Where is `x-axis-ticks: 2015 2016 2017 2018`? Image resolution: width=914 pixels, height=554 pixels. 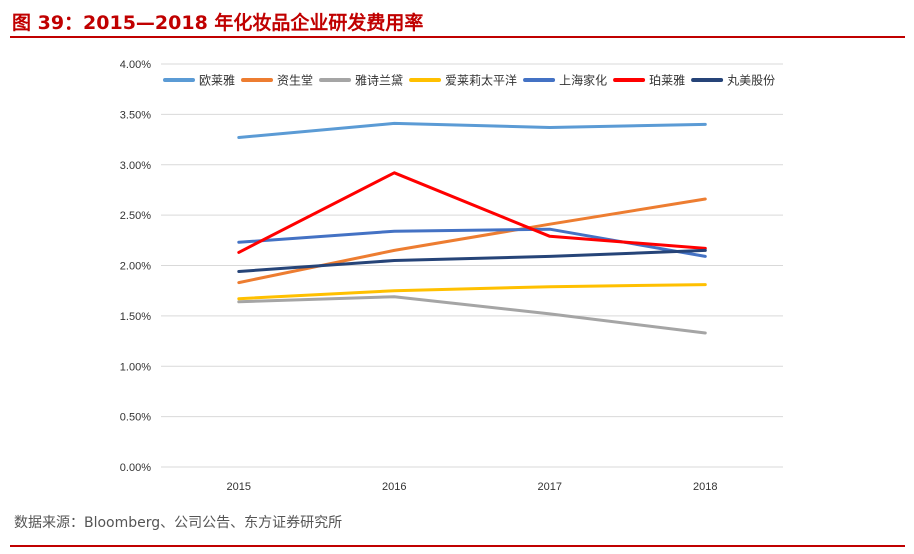 x-axis-ticks: 2015 2016 2017 2018 is located at coordinates (472, 487).